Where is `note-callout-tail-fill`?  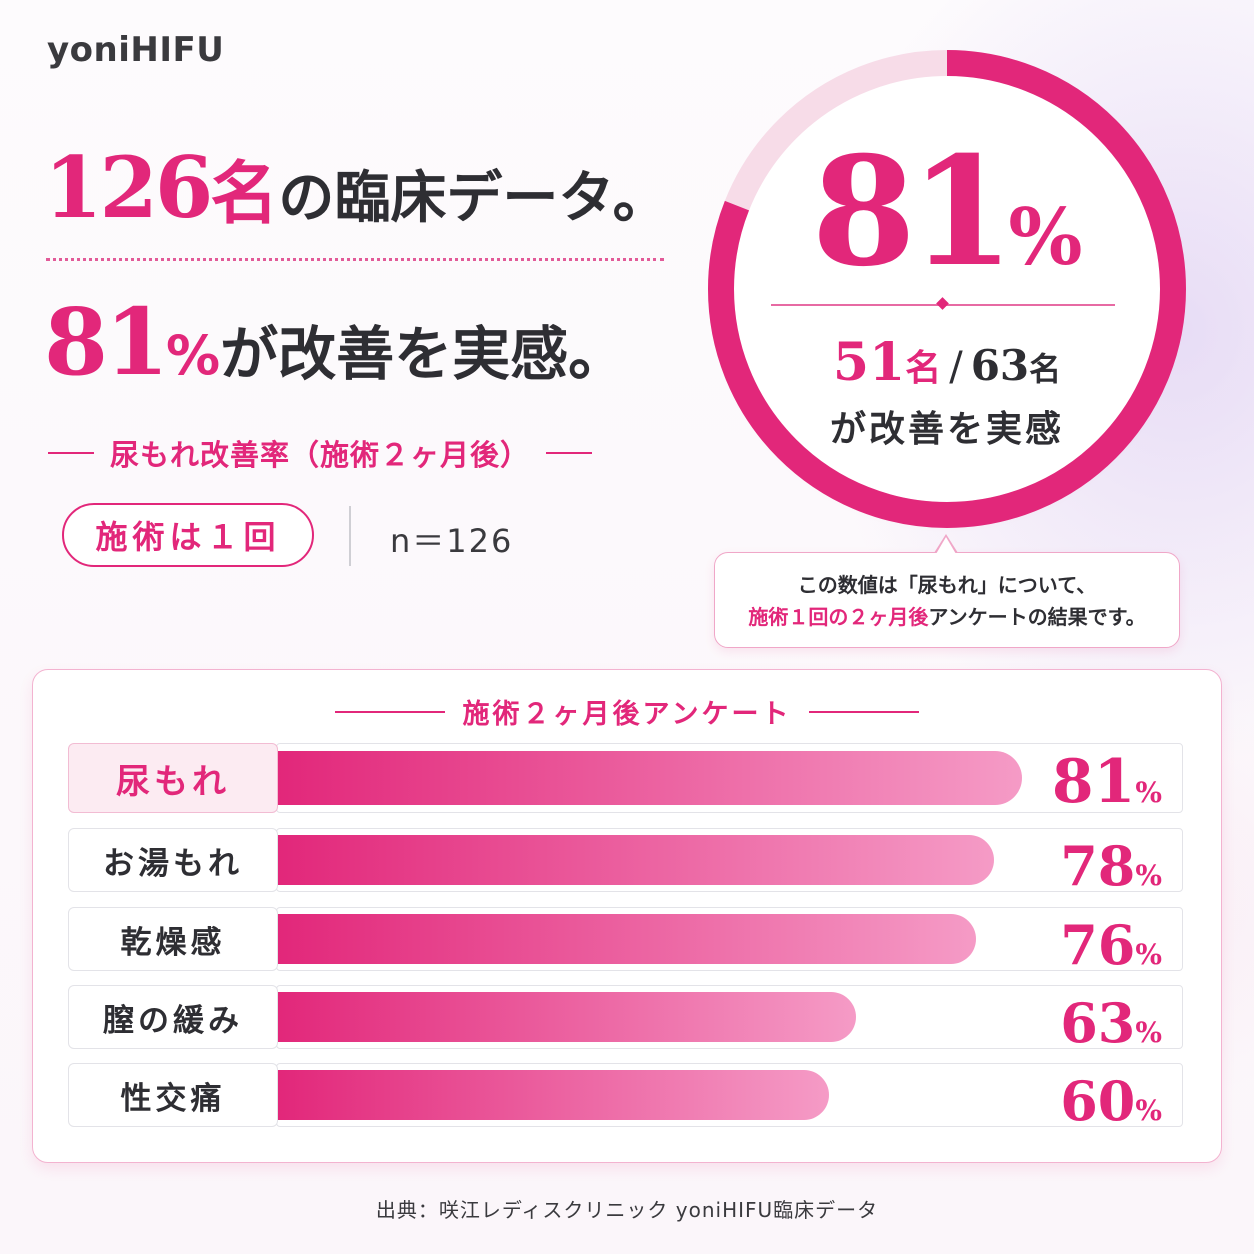 note-callout-tail-fill is located at coordinates (946, 545).